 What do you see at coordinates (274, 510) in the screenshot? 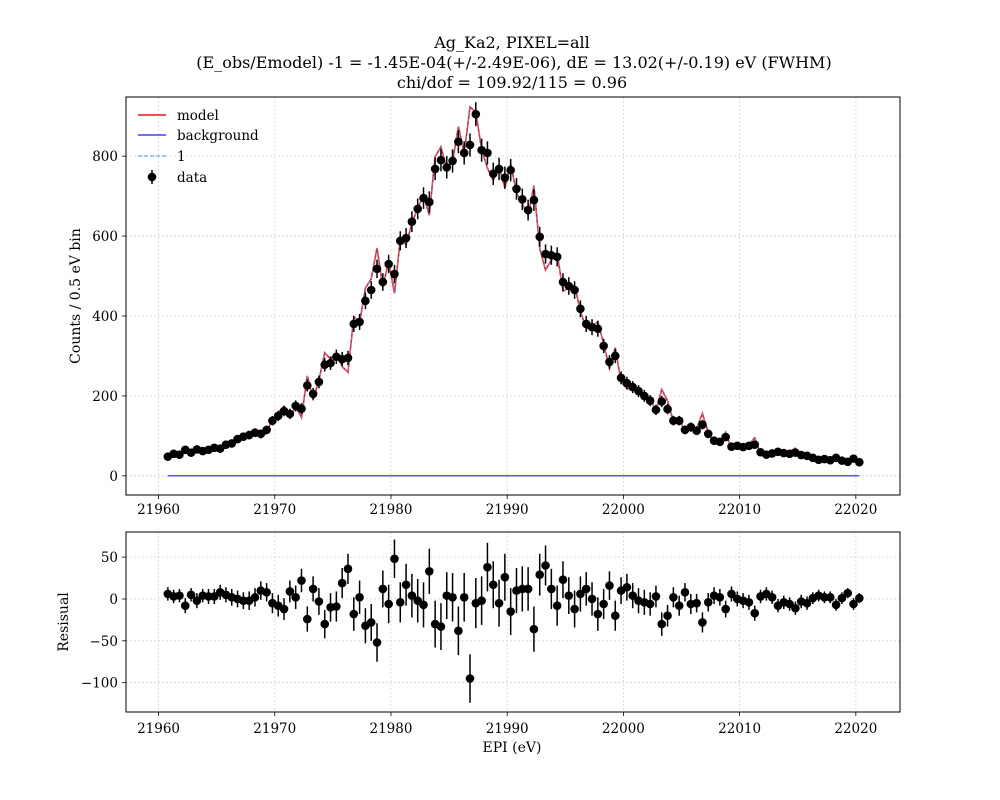
I see `spectrum-x-tick-label: 21970` at bounding box center [274, 510].